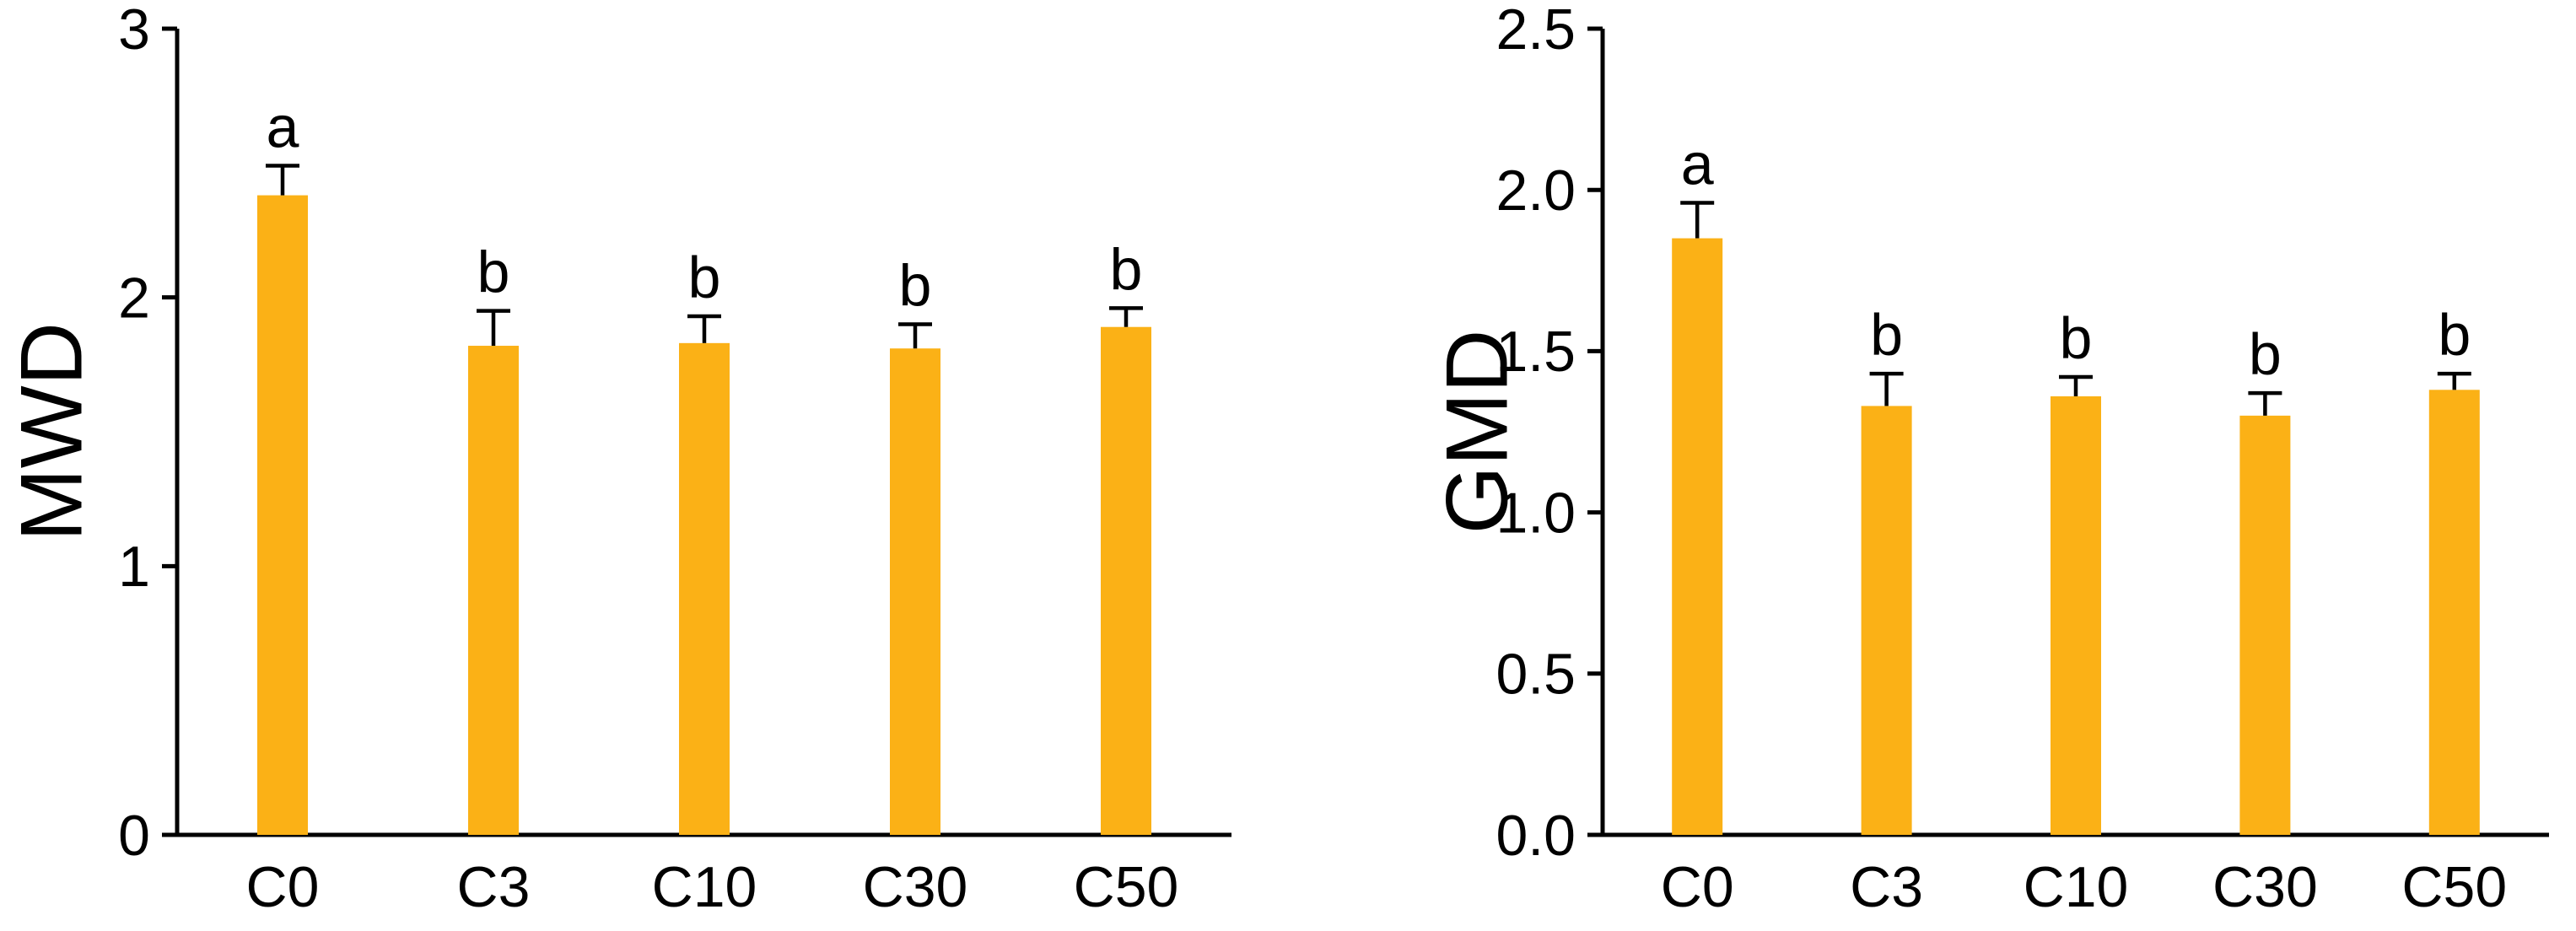  I want to click on y-tick-label: 1, so click(134, 567).